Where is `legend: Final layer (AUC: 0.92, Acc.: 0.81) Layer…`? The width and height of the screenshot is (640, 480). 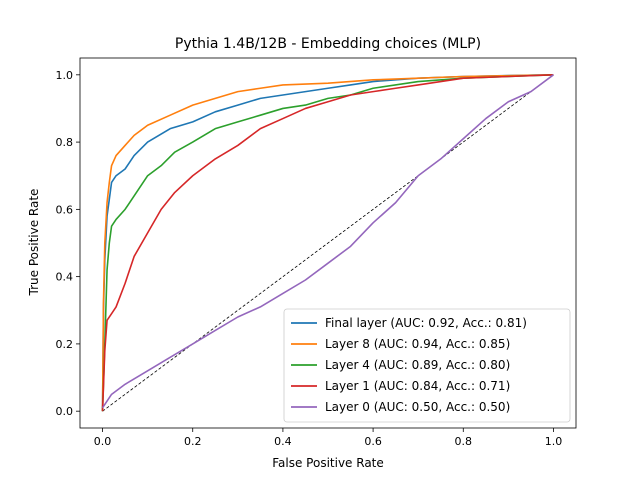 legend: Final layer (AUC: 0.92, Acc.: 0.81) Layer… is located at coordinates (427, 365).